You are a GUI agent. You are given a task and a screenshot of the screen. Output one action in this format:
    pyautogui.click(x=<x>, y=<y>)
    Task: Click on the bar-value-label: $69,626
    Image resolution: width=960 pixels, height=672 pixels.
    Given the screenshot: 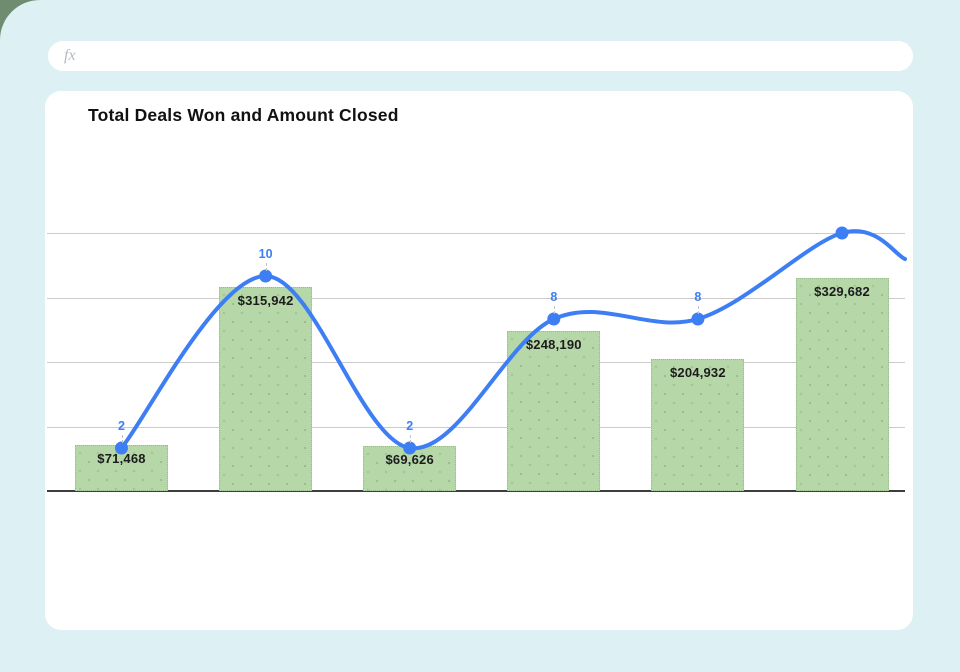 What is the action you would take?
    pyautogui.click(x=409, y=460)
    